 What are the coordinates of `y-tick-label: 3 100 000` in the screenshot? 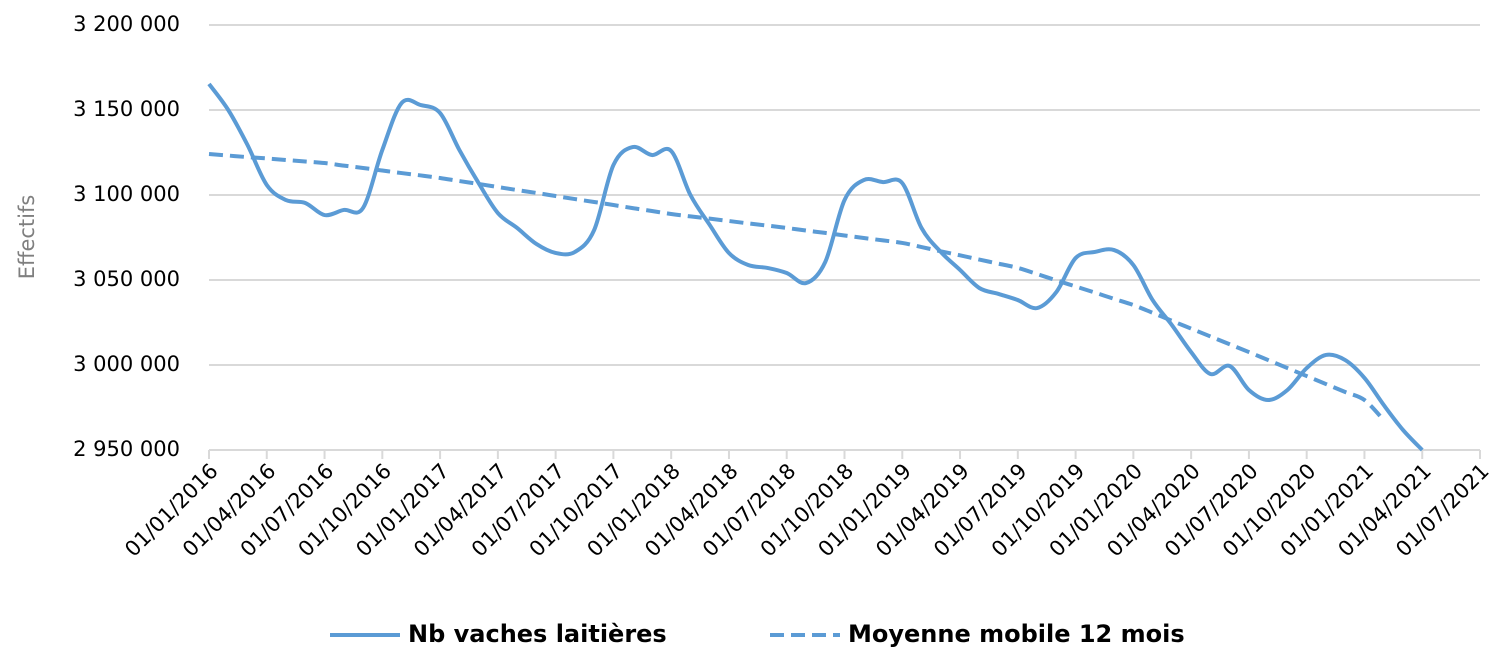 It's located at (126, 194).